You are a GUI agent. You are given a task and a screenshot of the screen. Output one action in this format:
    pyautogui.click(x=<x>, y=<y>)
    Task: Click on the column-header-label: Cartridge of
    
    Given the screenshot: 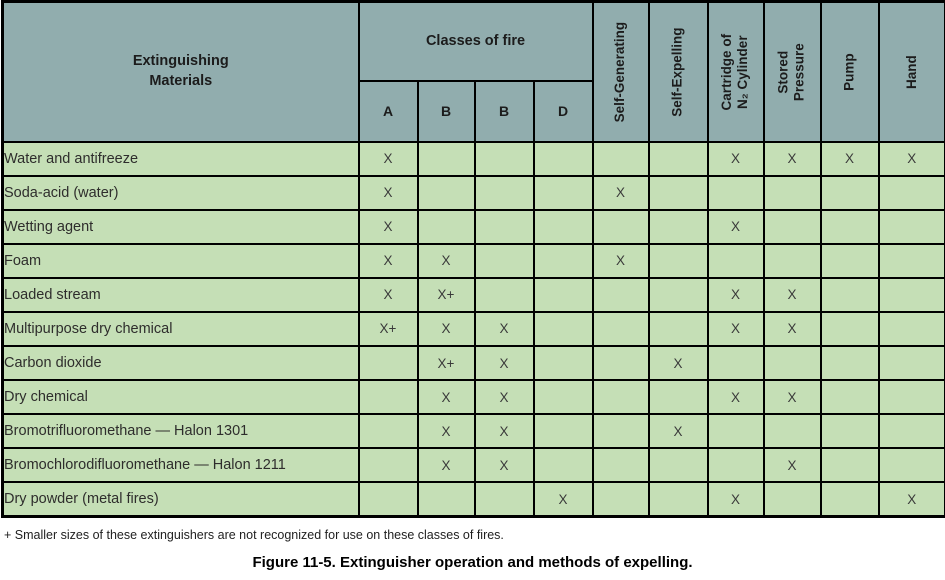 What is the action you would take?
    pyautogui.click(x=727, y=72)
    